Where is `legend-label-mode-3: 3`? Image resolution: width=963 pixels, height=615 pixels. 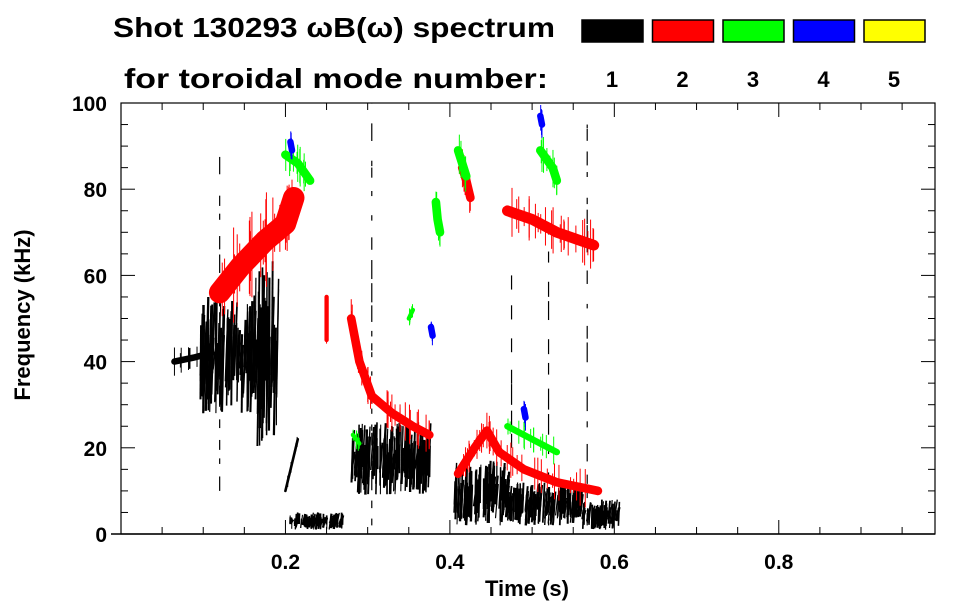 legend-label-mode-3: 3 is located at coordinates (753, 79).